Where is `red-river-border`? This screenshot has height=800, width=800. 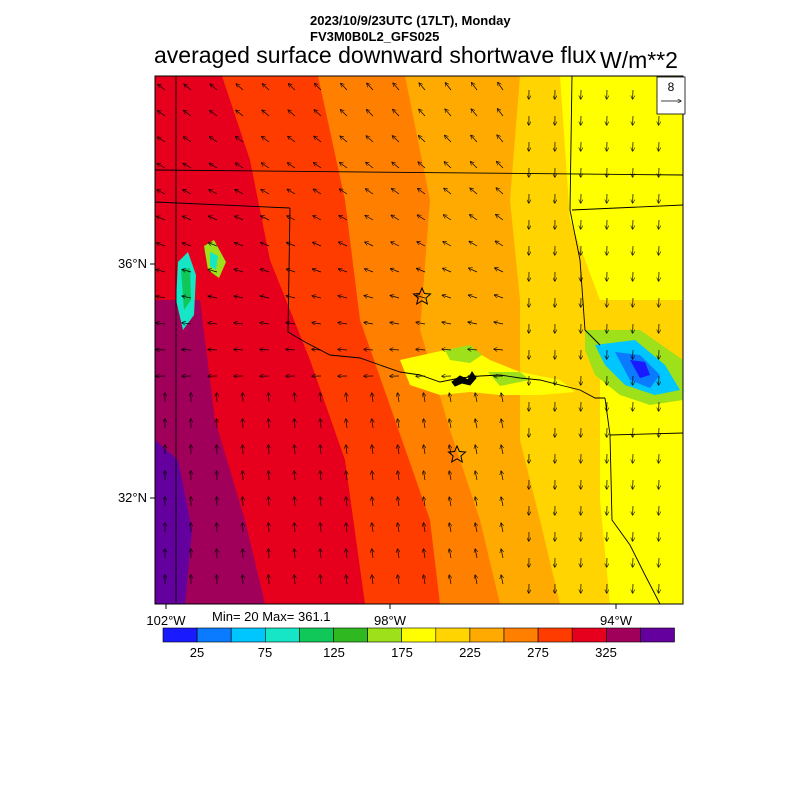
red-river-border is located at coordinates (446, 303).